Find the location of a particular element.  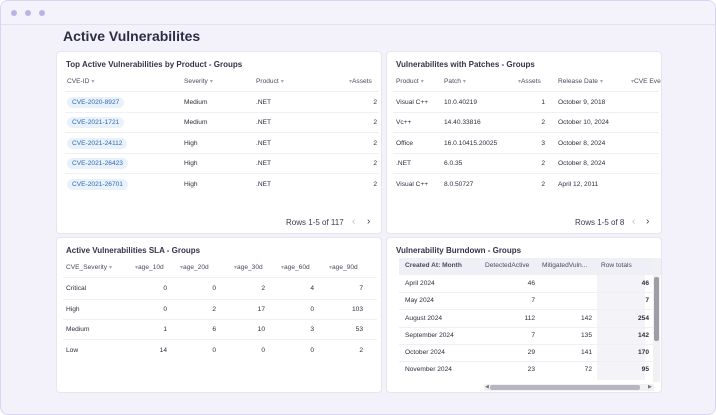

column-header-release-date: Release Date ▾ is located at coordinates (580, 81).